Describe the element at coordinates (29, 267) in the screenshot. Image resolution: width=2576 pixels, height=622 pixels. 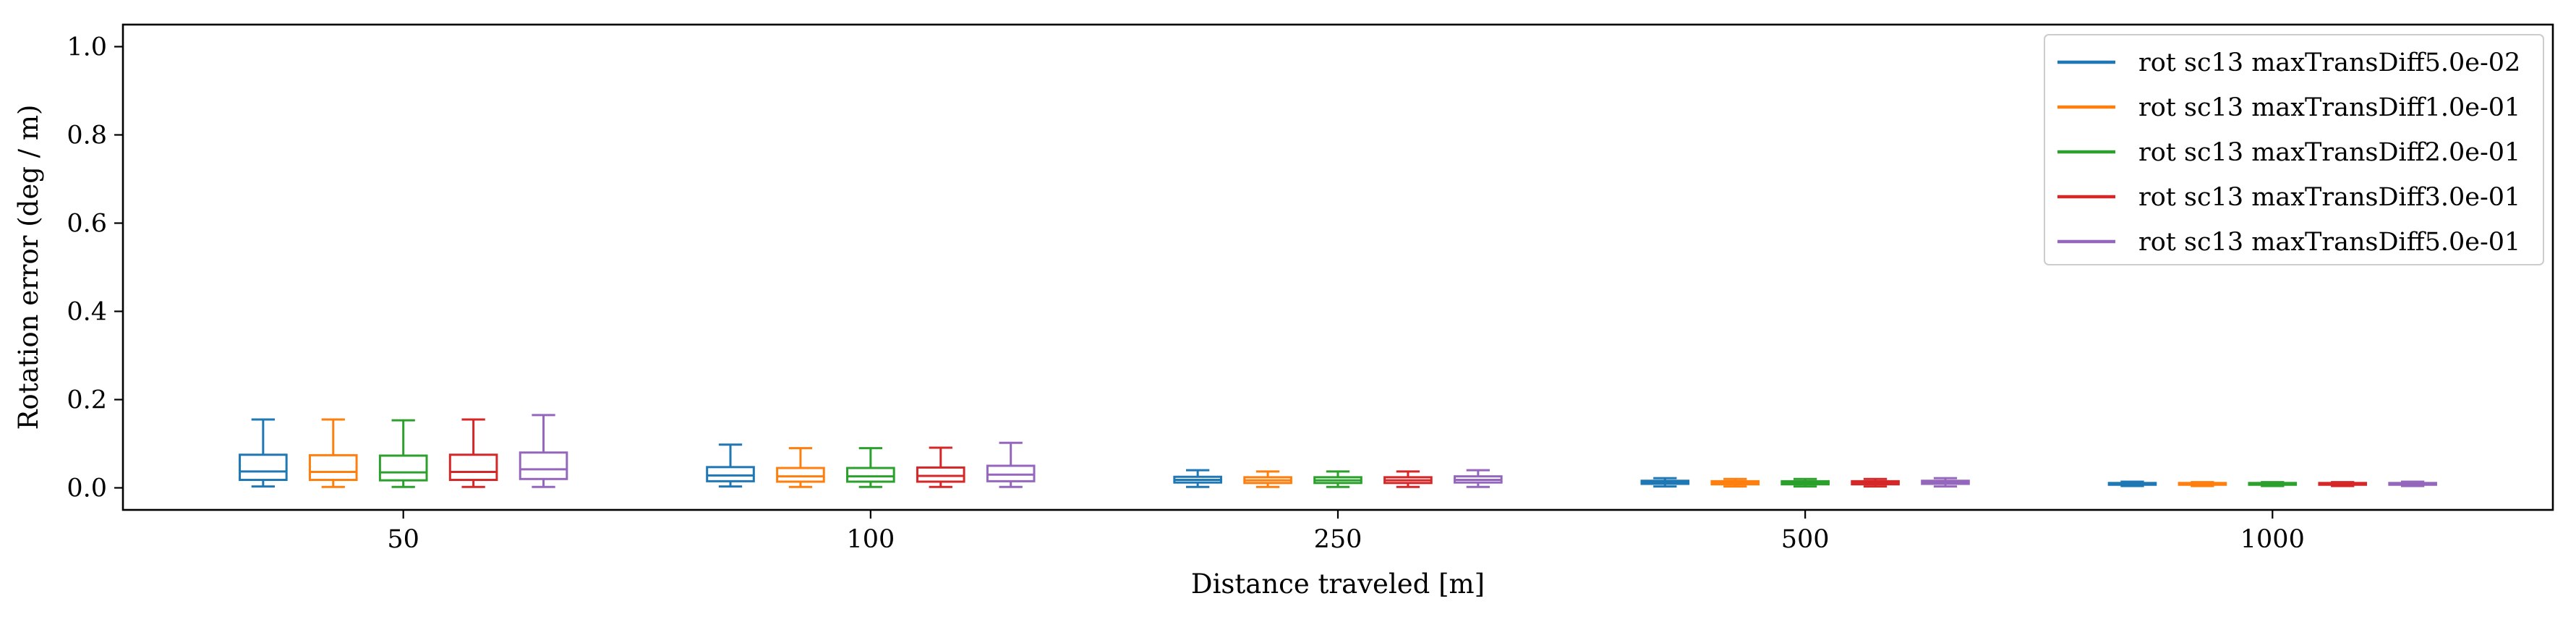
I see `y-axis-label: Rotation error (deg / m)` at that location.